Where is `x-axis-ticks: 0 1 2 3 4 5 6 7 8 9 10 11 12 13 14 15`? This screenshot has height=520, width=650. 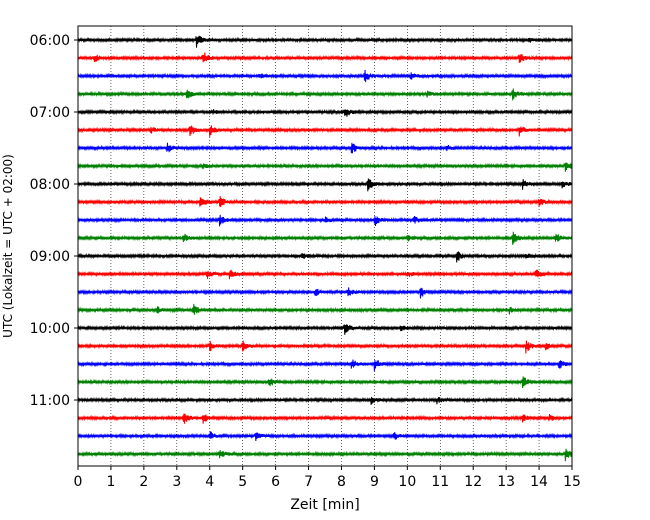 x-axis-ticks: 0 1 2 3 4 5 6 7 8 9 10 11 12 13 14 15 is located at coordinates (327, 478).